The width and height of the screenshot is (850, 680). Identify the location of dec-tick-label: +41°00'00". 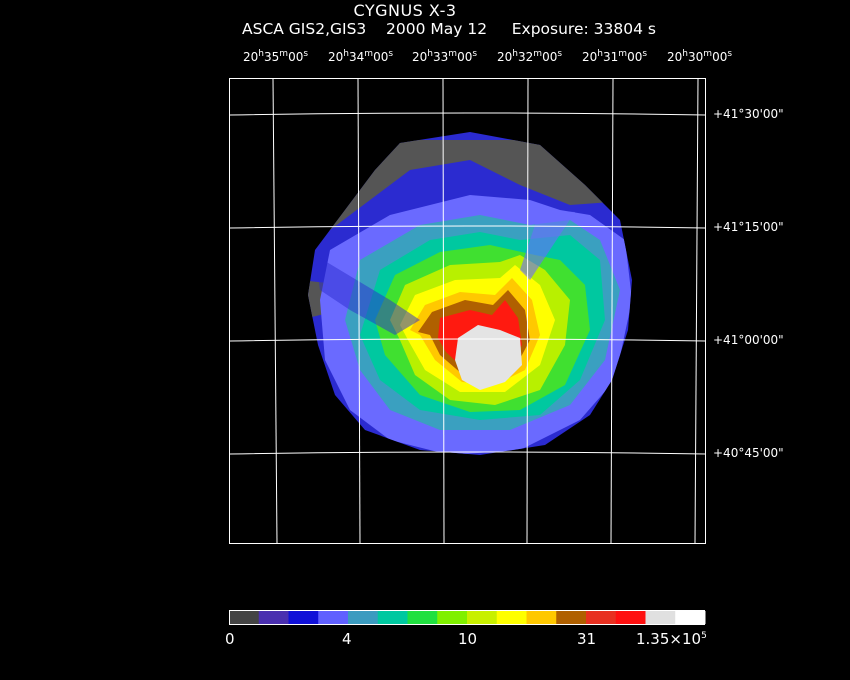
(748, 340).